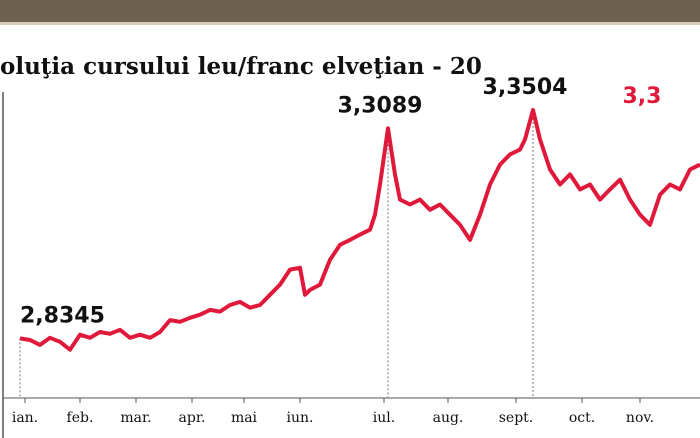 The width and height of the screenshot is (700, 438). Describe the element at coordinates (241, 66) in the screenshot. I see `chart-title: oluţia cursului leu/franc elveţian - 20` at that location.